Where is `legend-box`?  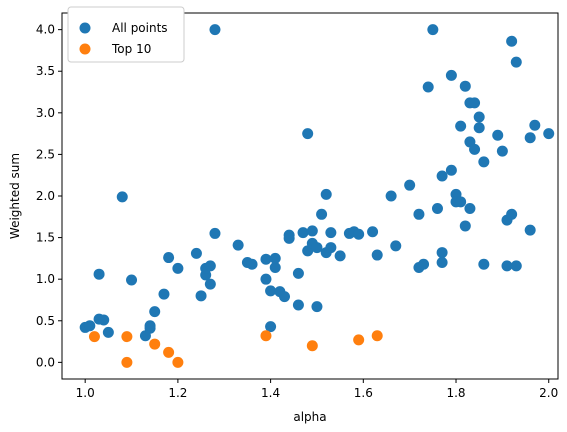 legend-box is located at coordinates (126, 34).